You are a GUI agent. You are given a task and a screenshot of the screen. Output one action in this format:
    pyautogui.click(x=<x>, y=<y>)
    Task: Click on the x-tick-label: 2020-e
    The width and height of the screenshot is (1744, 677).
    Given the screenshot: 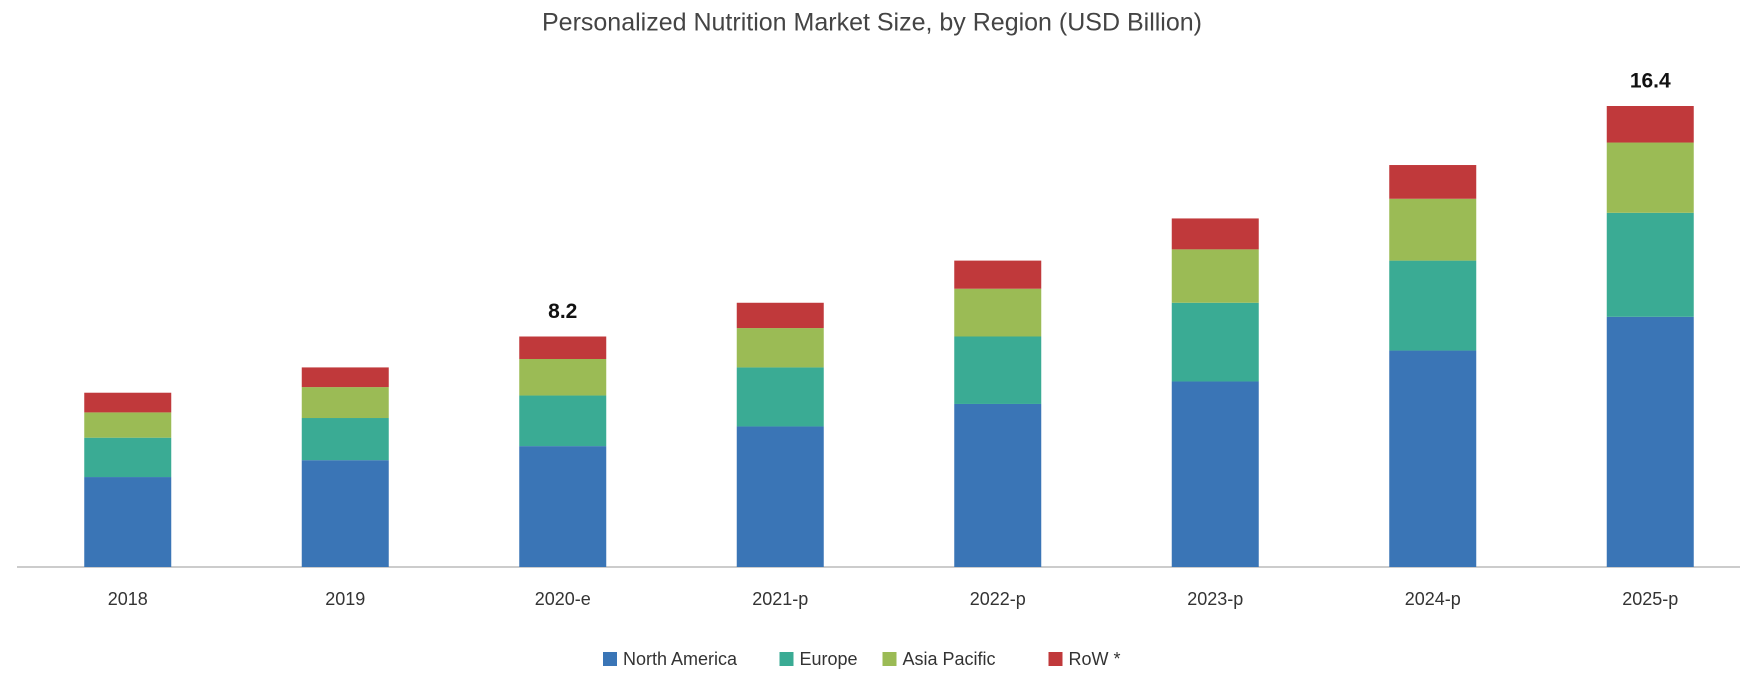 What is the action you would take?
    pyautogui.click(x=563, y=599)
    